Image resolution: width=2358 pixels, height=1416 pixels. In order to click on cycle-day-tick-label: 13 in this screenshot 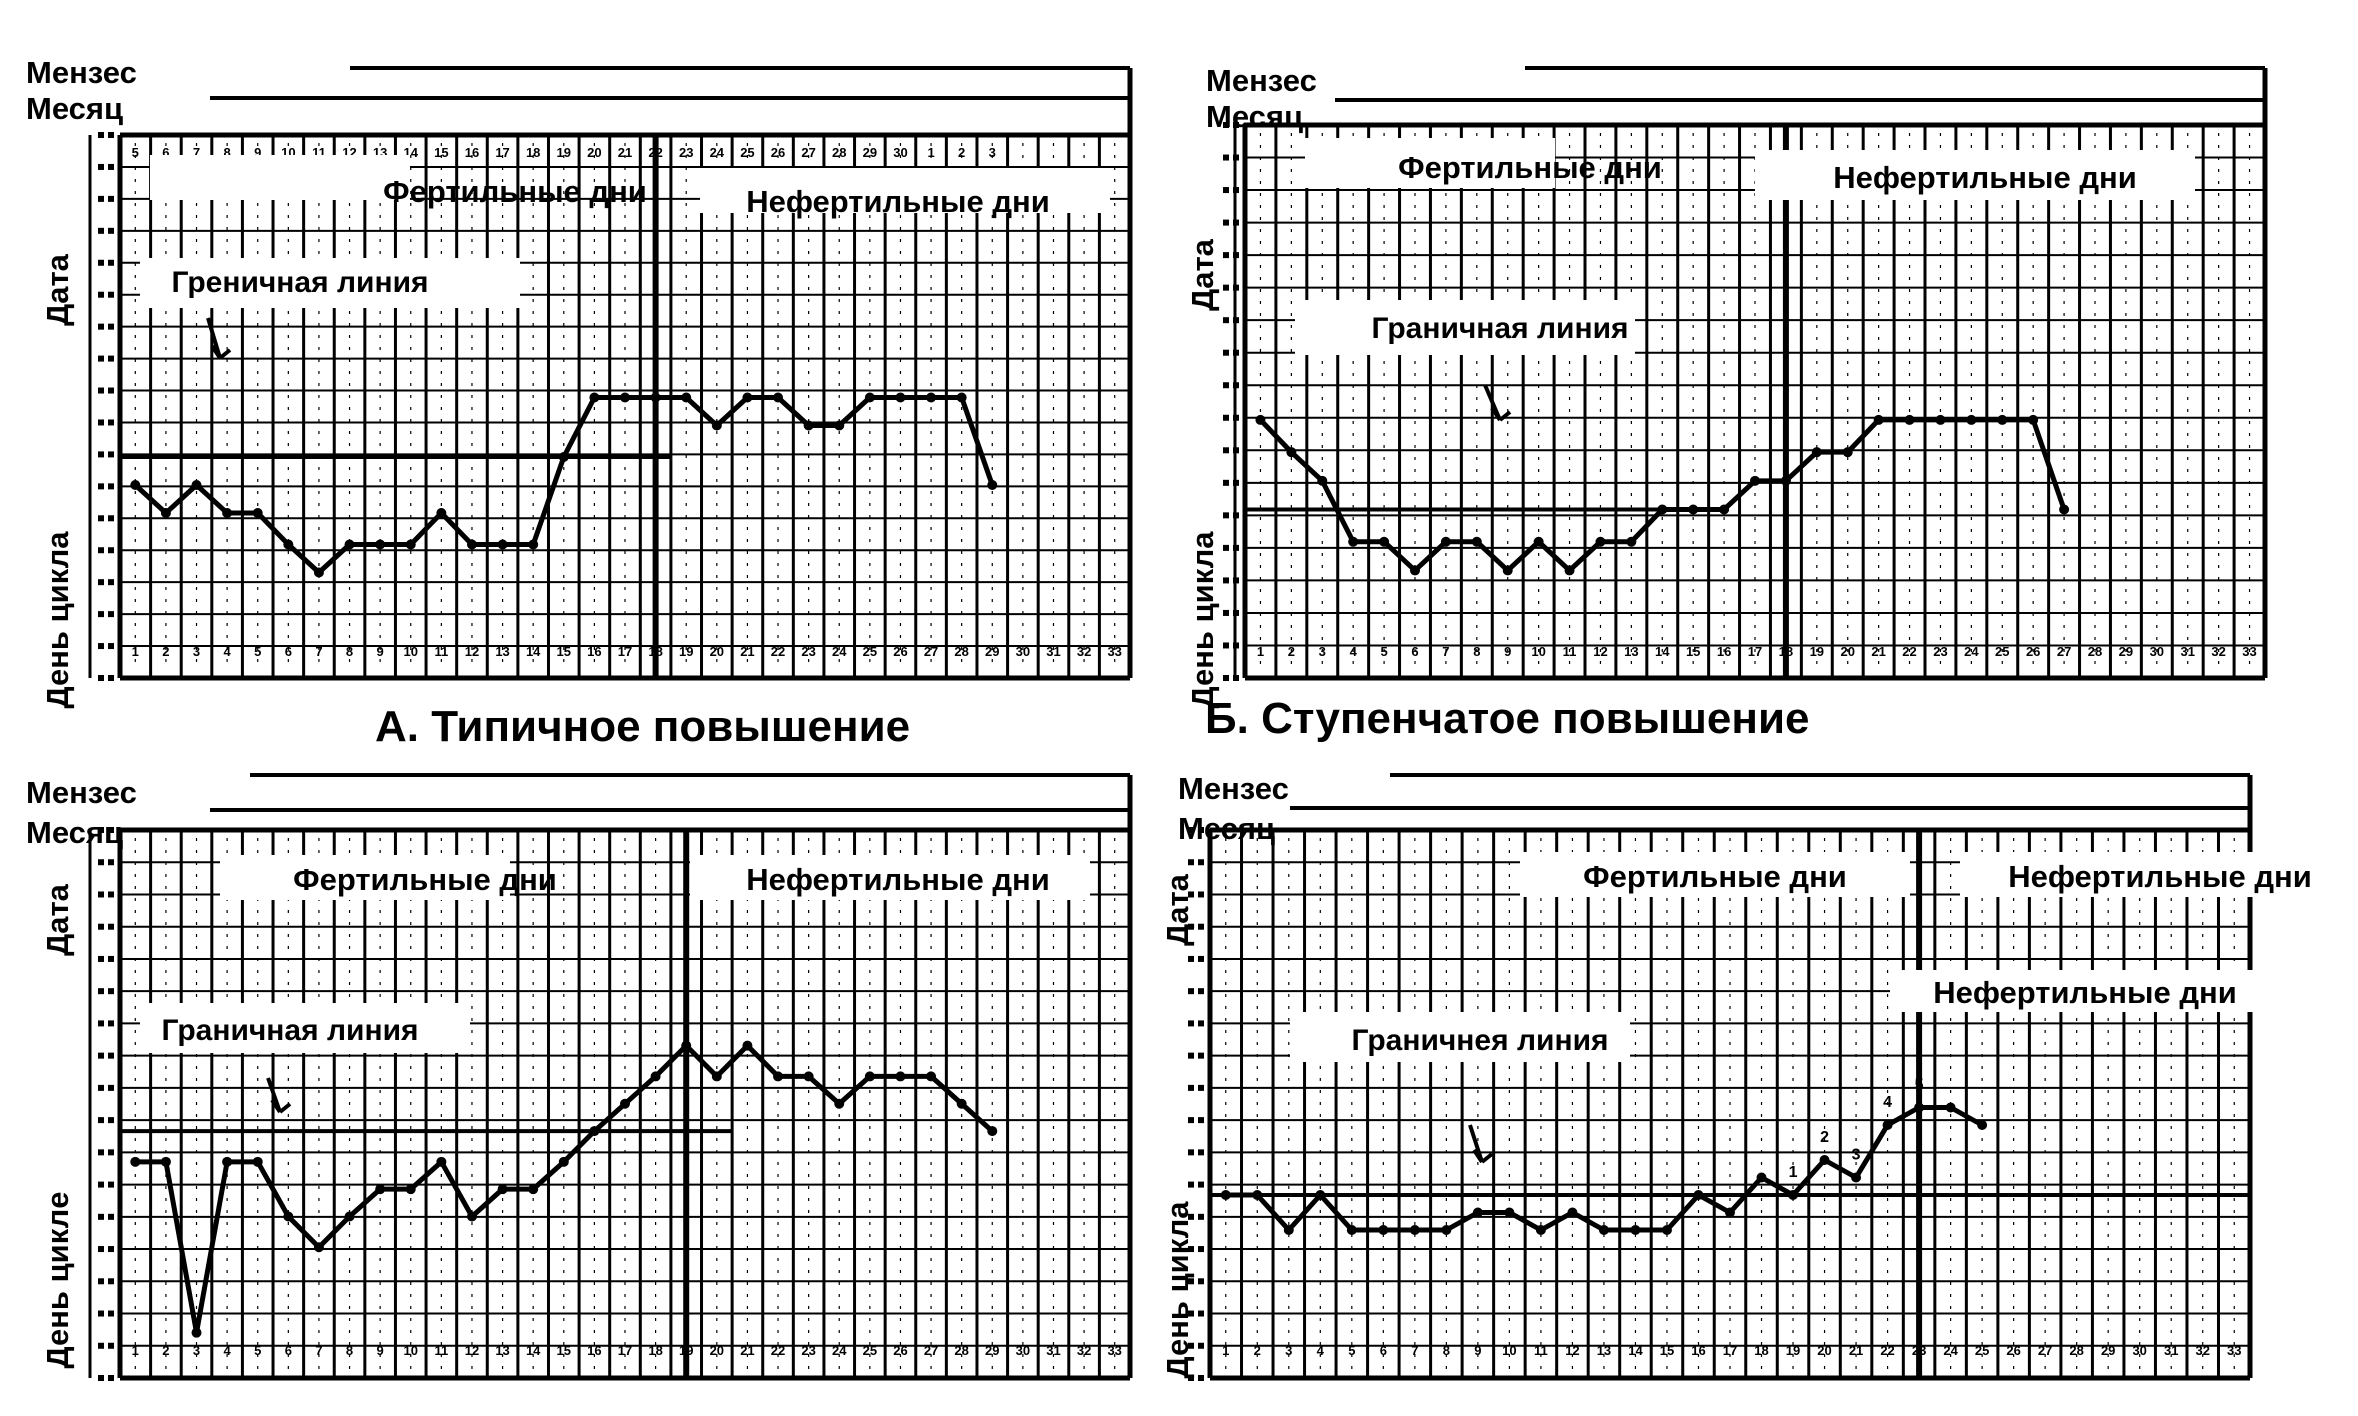, I will do `click(1631, 651)`.